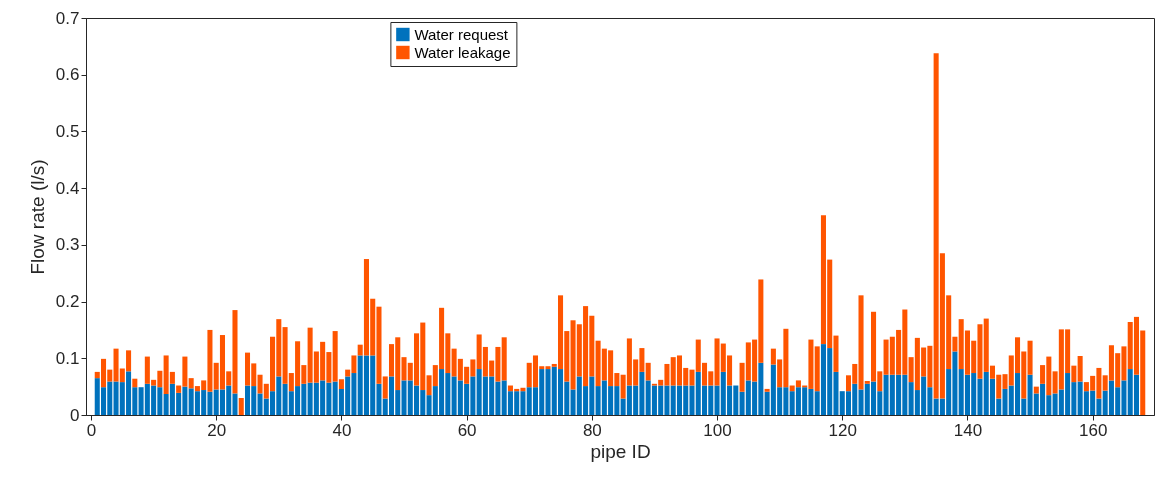  I want to click on y-tick-label: 0.7, so click(67, 18).